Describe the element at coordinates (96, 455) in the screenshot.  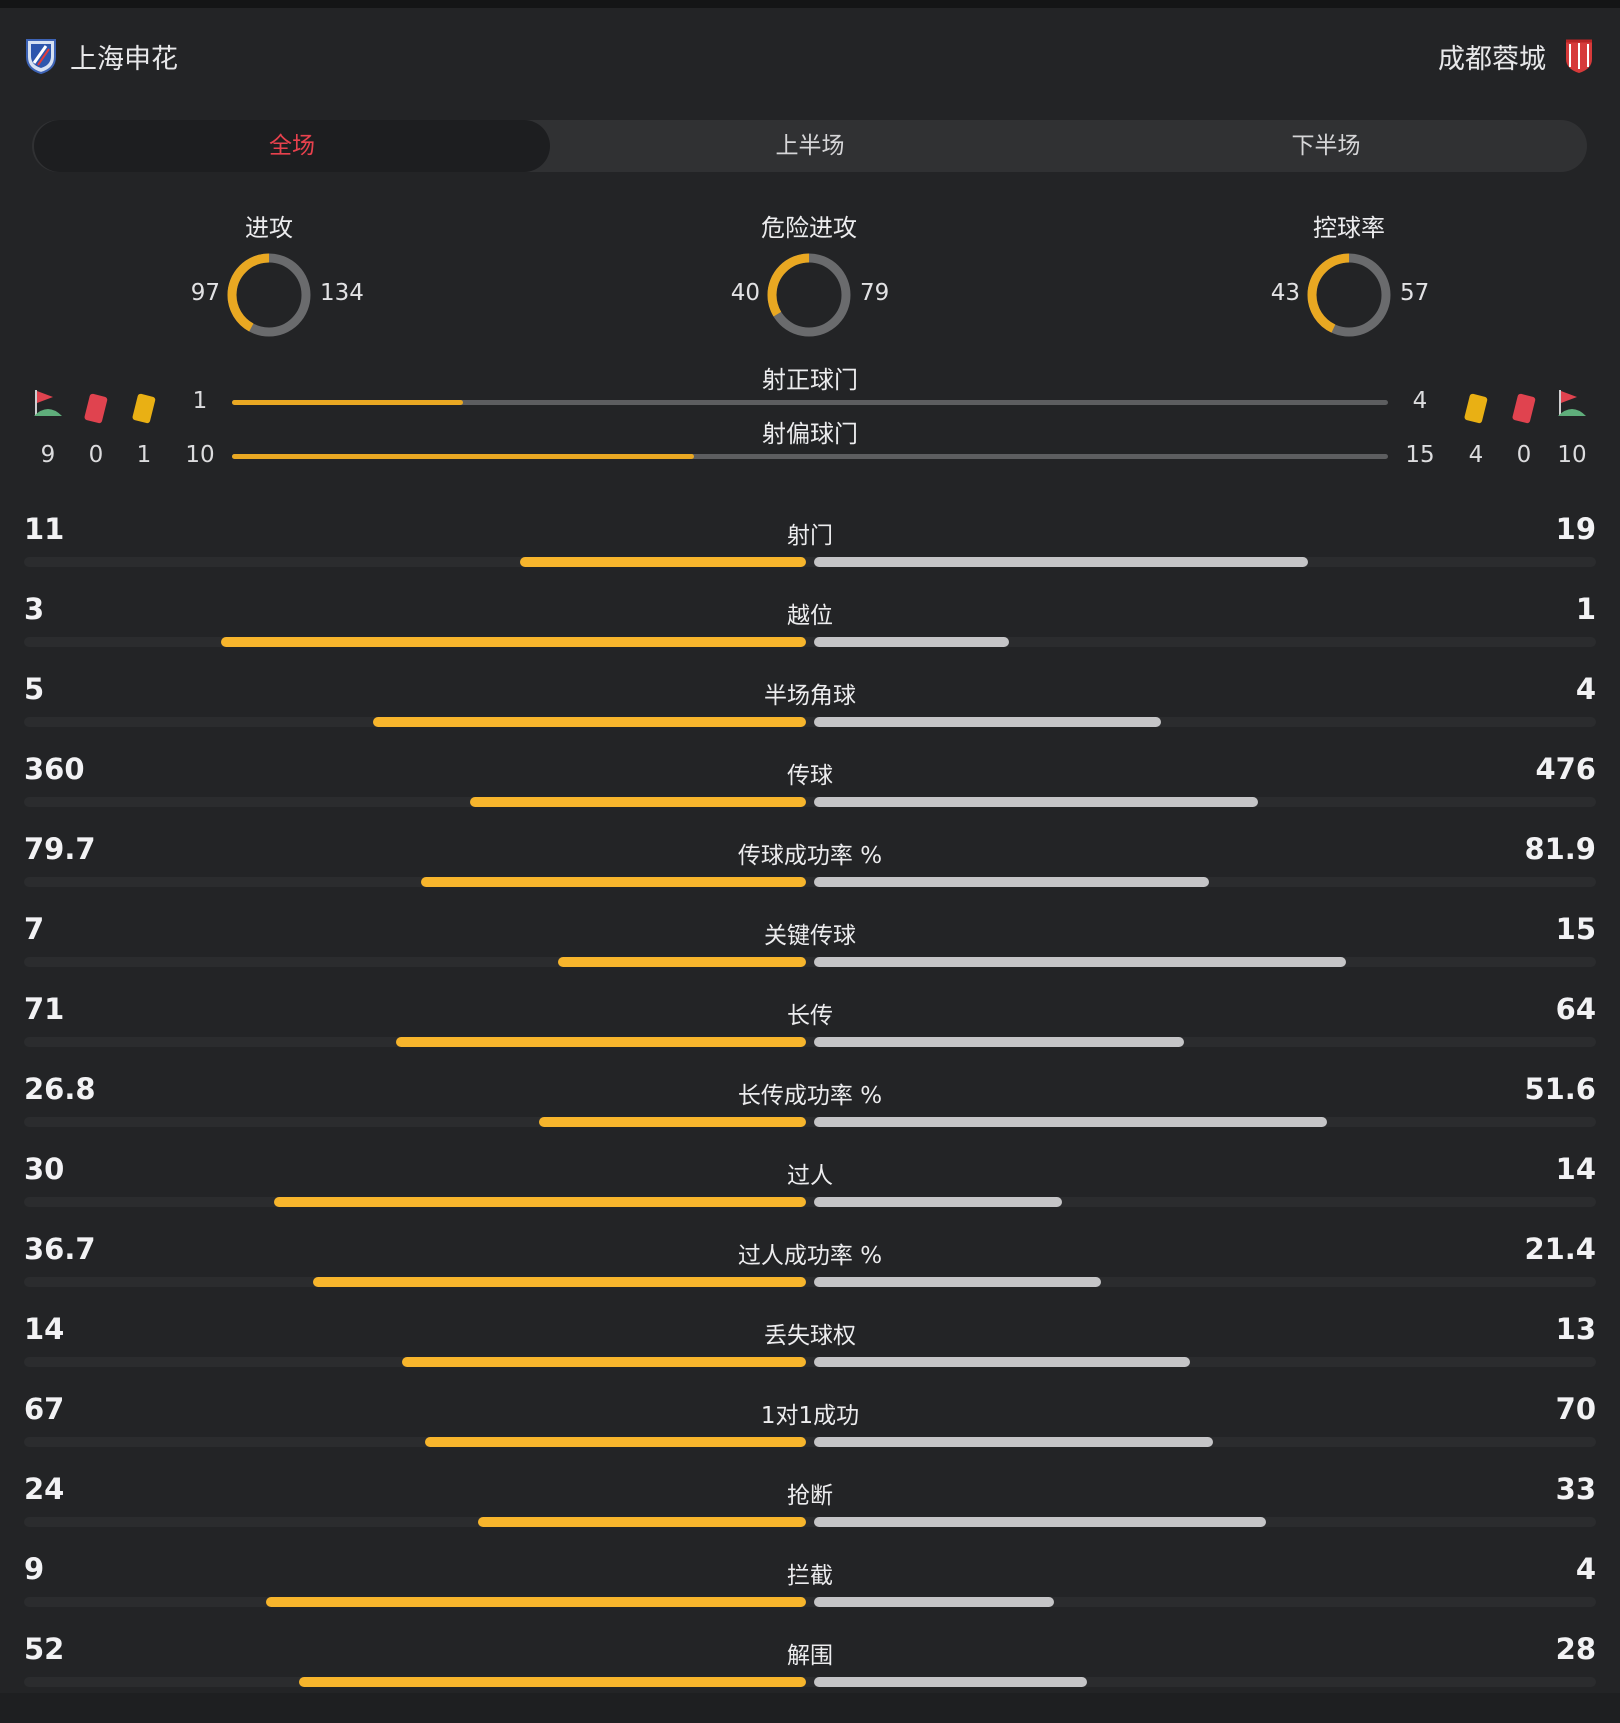
I see `home-red-cards-value: 0` at that location.